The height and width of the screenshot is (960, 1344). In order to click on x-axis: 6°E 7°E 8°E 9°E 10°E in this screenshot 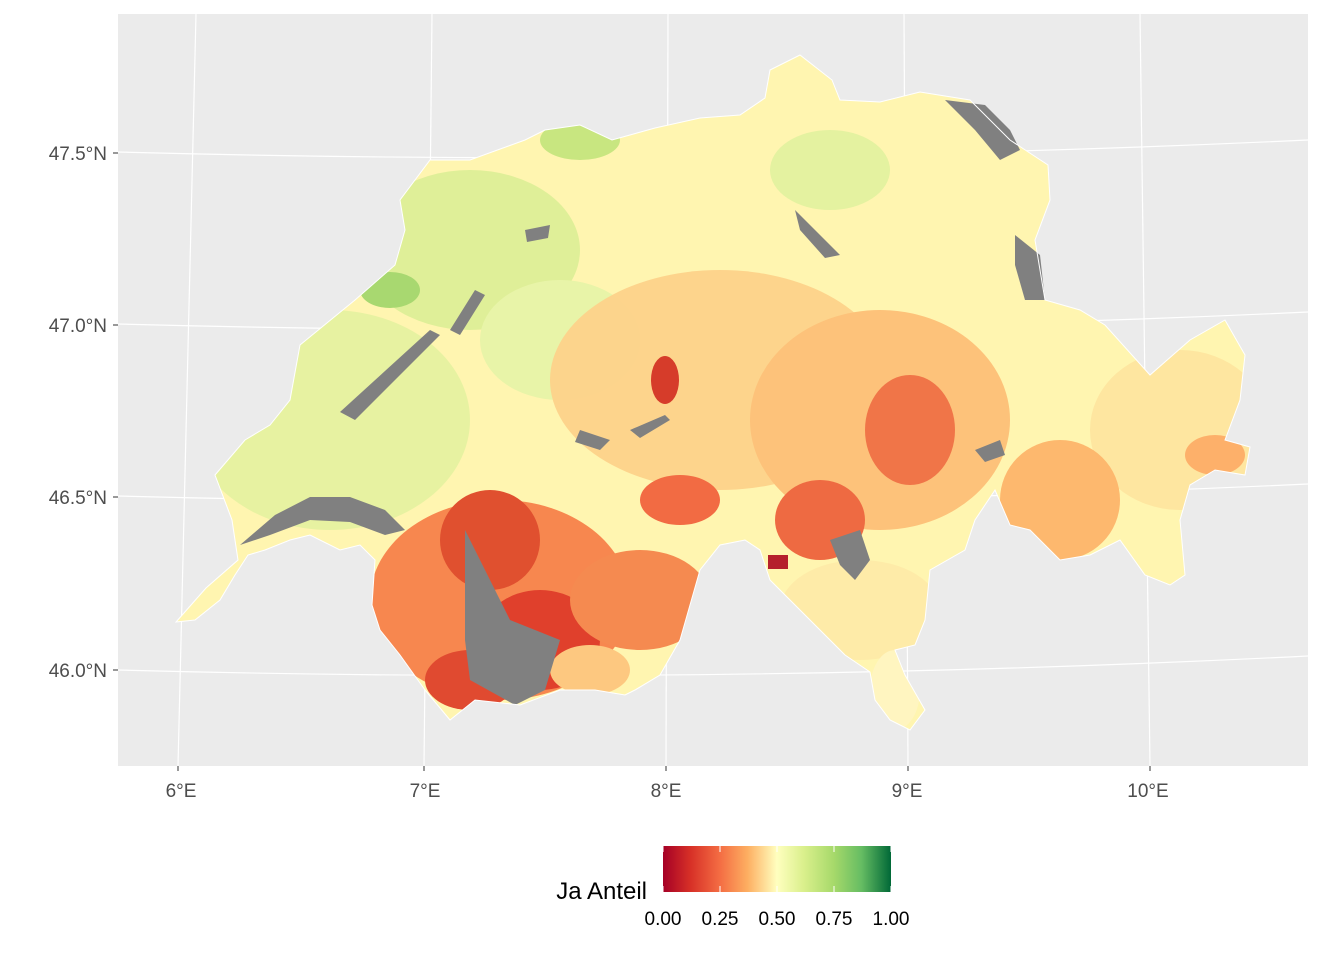, I will do `click(667, 784)`.